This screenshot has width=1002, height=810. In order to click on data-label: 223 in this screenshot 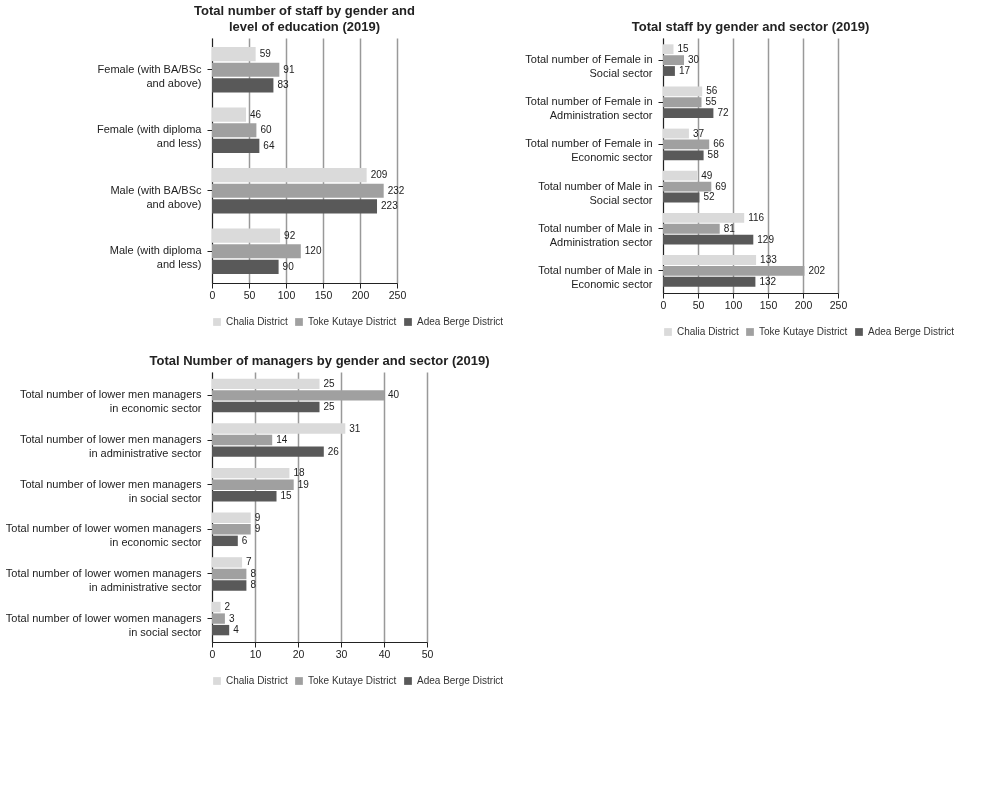, I will do `click(390, 206)`.